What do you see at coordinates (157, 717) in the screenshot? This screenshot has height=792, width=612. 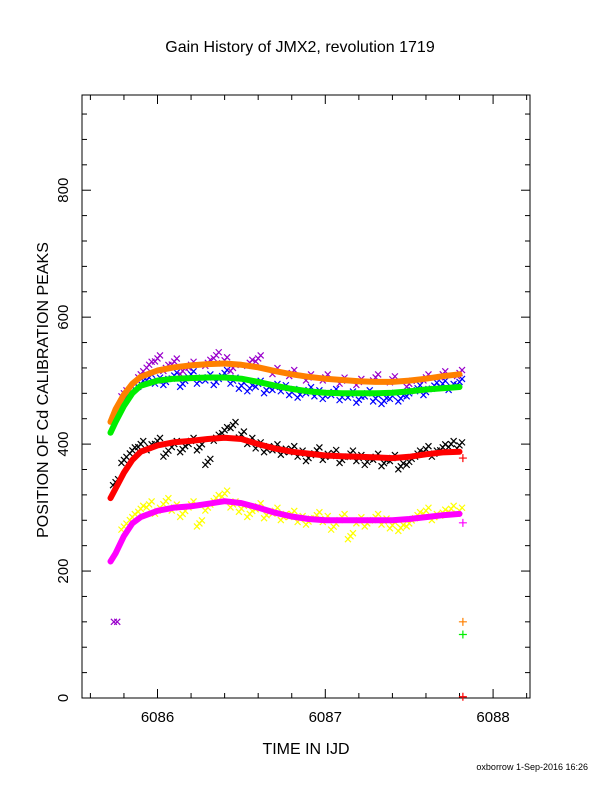 I see `x-tick-label: 6086` at bounding box center [157, 717].